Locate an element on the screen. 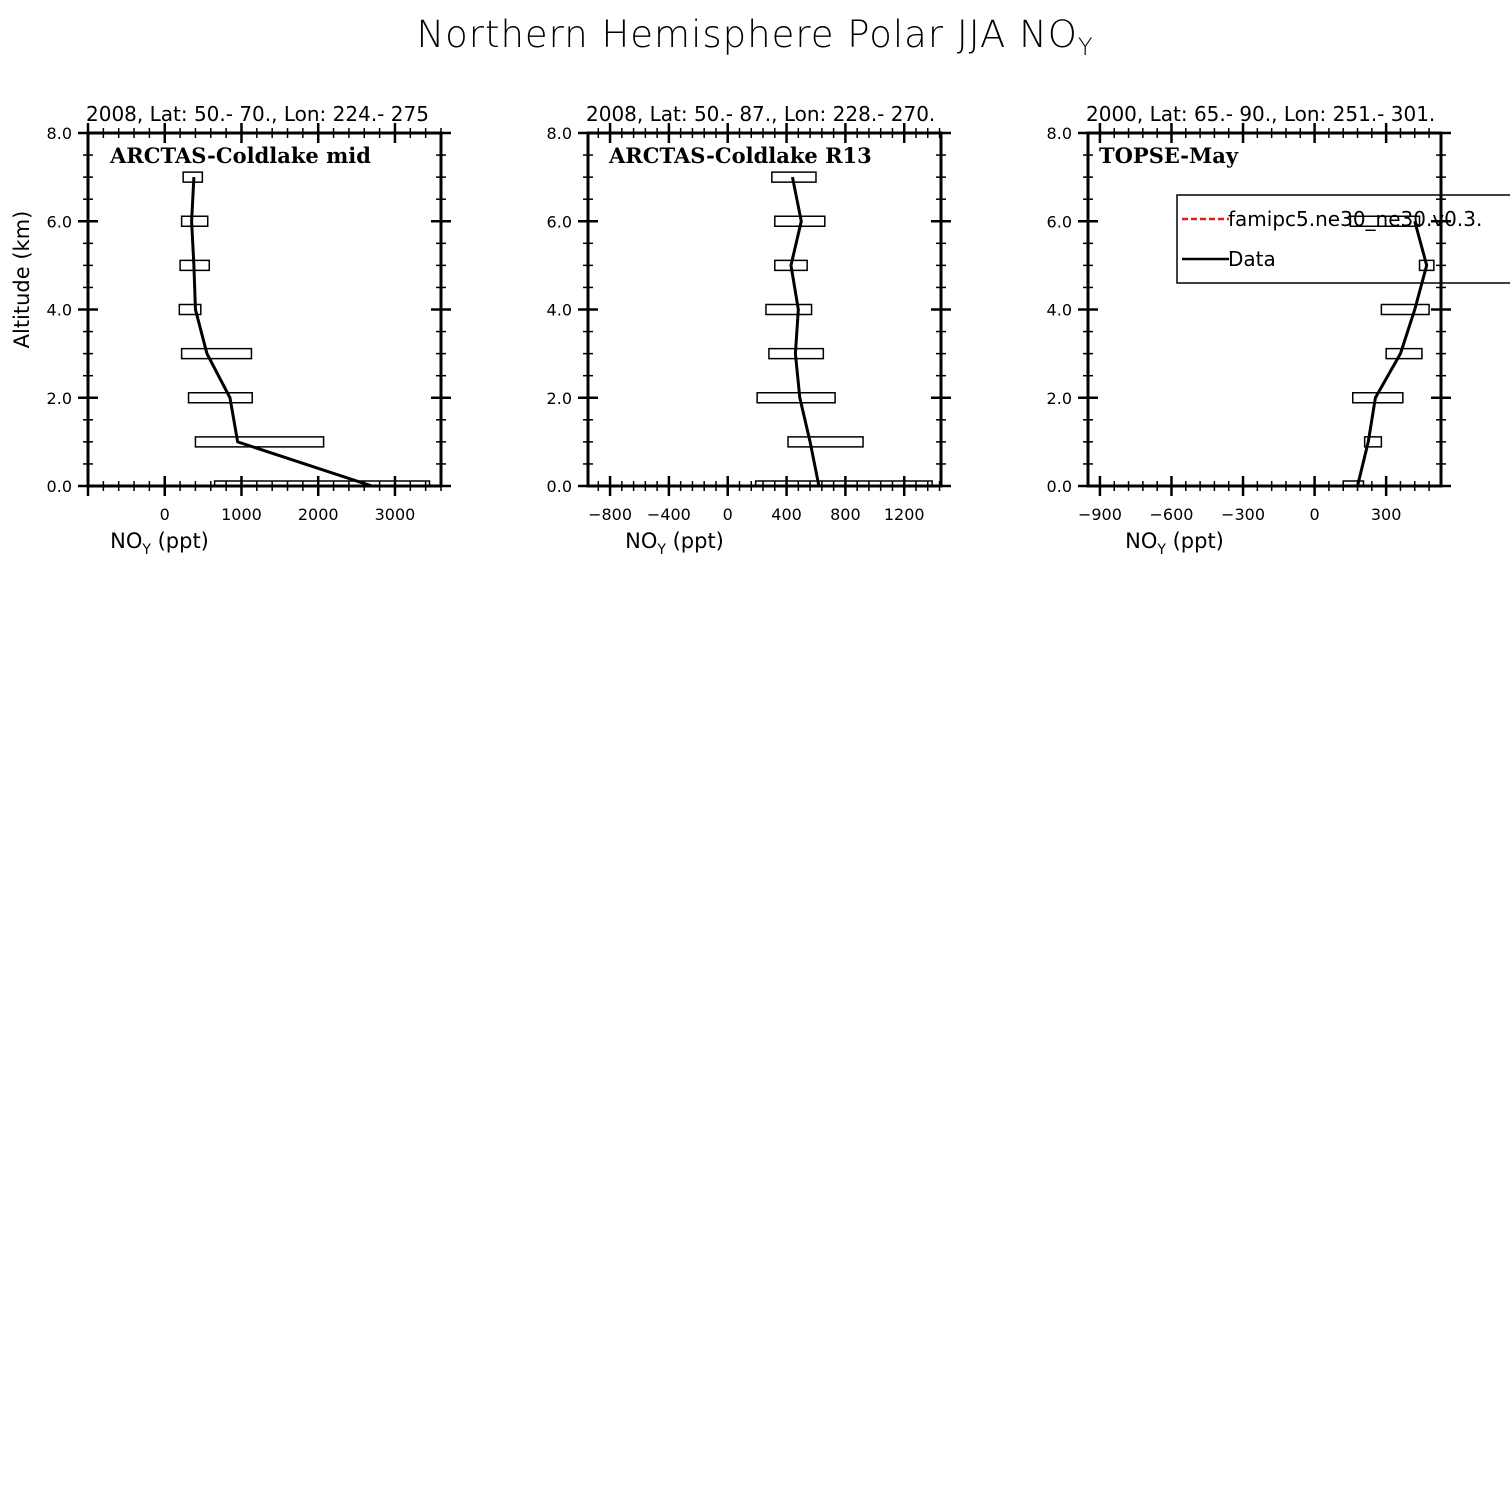  panel-name: ARCTAS-Coldlake mid is located at coordinates (240, 155).